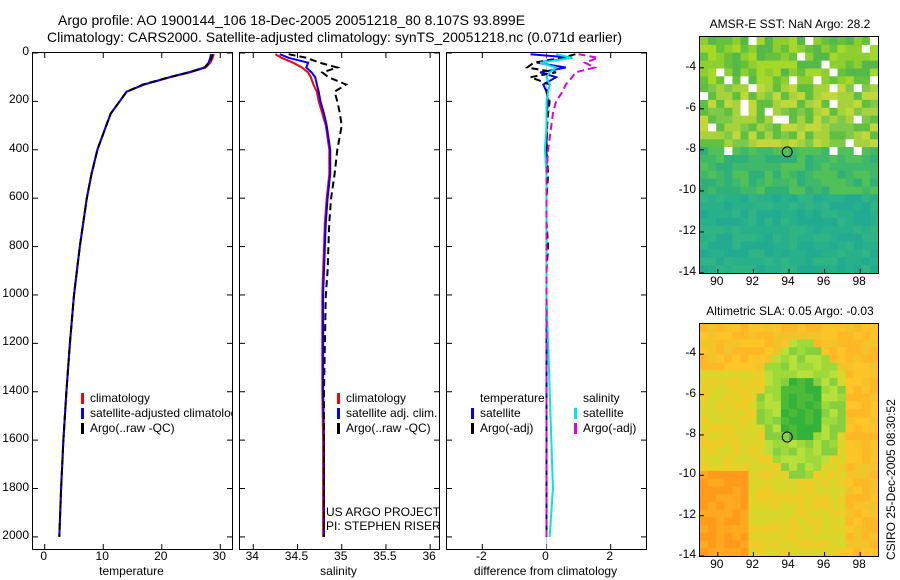 This screenshot has width=900, height=580. What do you see at coordinates (603, 413) in the screenshot?
I see `legend-label: satellite` at bounding box center [603, 413].